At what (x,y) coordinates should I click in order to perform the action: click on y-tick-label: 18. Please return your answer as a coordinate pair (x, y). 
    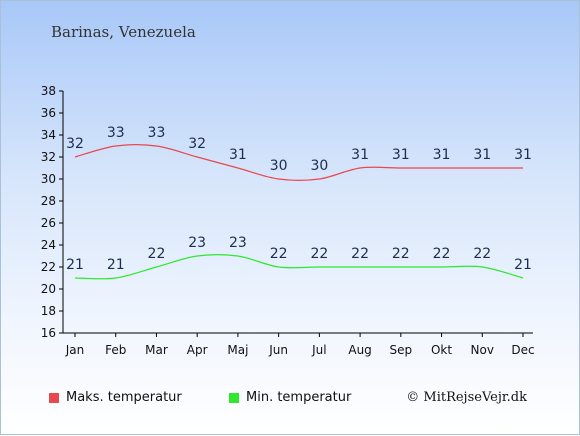
    Looking at the image, I should click on (48, 311).